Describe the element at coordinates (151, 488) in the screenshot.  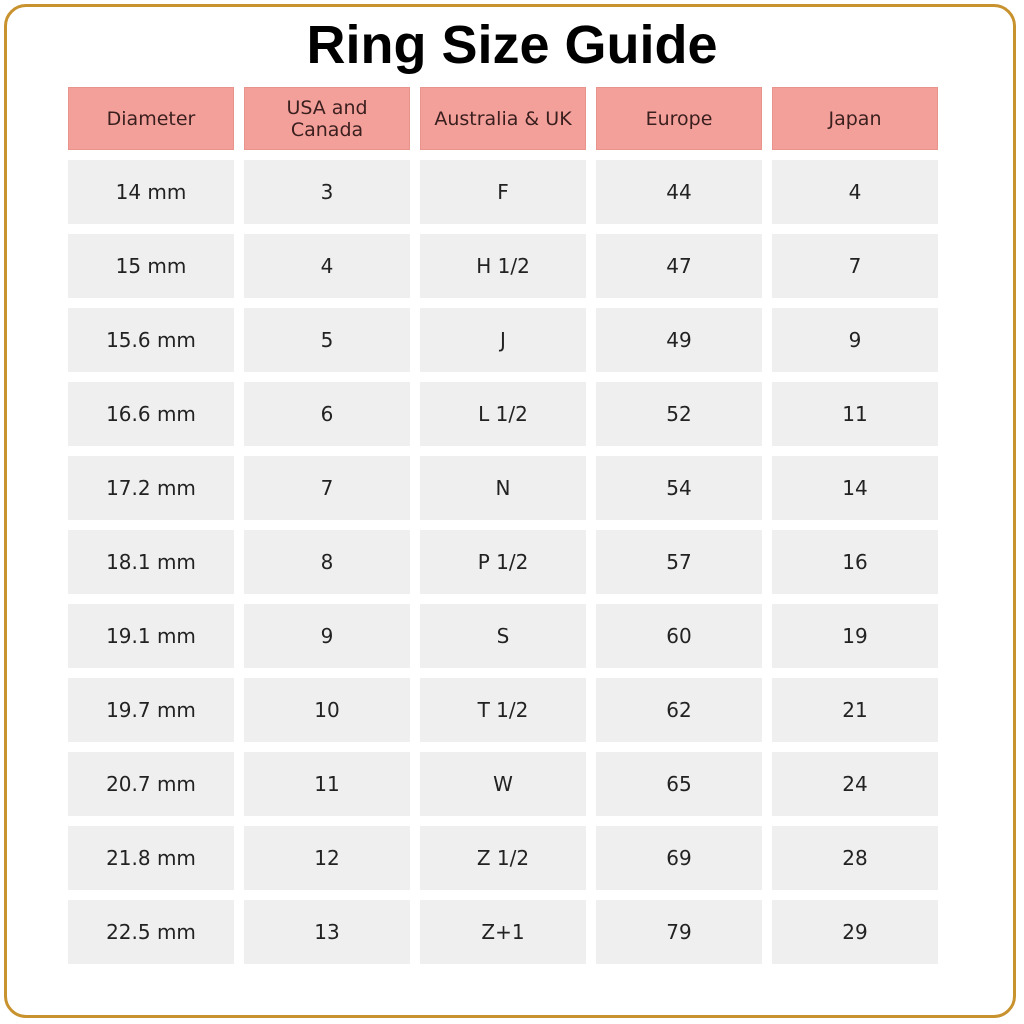
I see `table-cell: 17.2 mm` at that location.